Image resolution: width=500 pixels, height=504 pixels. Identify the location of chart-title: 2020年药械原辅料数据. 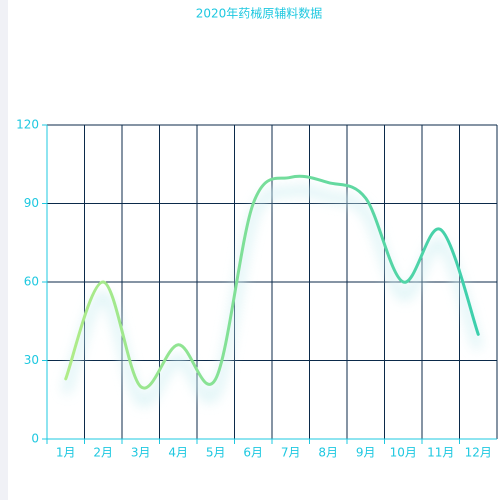
(259, 13).